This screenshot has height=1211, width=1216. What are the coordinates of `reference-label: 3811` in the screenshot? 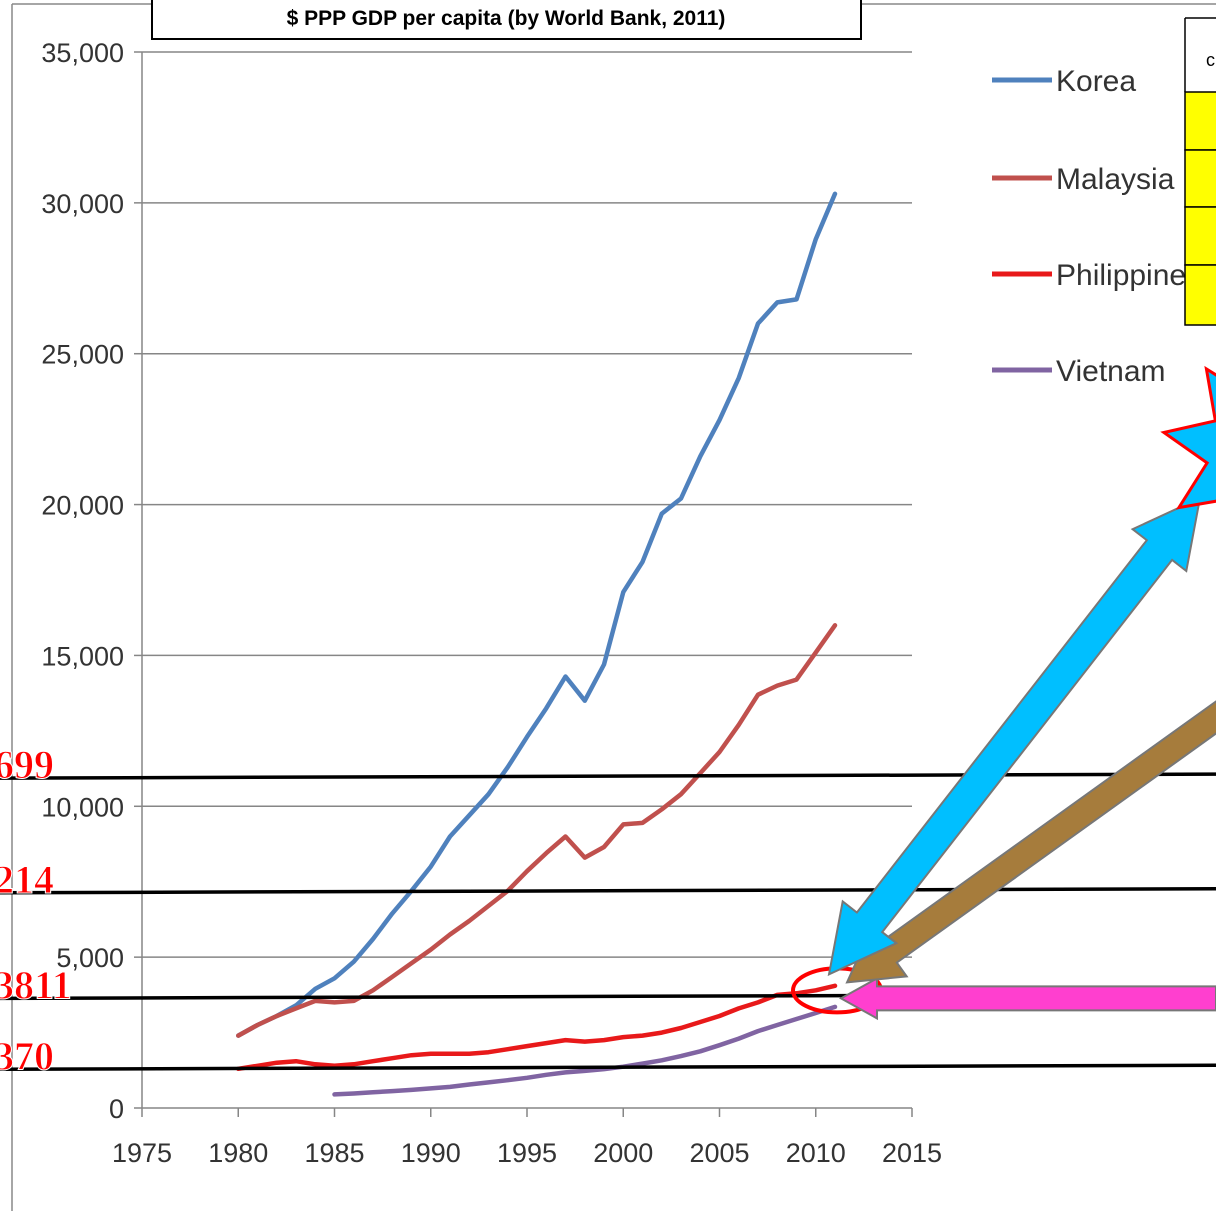 It's located at (36, 984).